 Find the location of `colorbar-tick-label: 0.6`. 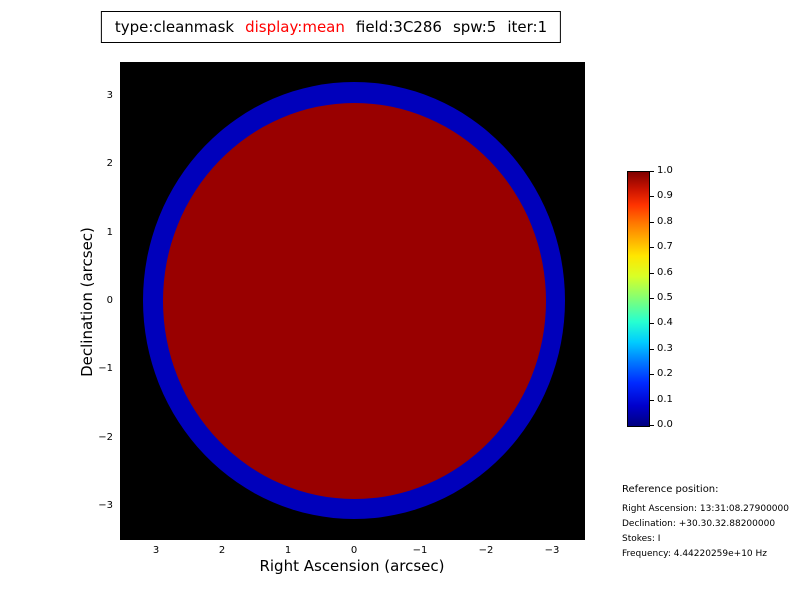

colorbar-tick-label: 0.6 is located at coordinates (665, 272).